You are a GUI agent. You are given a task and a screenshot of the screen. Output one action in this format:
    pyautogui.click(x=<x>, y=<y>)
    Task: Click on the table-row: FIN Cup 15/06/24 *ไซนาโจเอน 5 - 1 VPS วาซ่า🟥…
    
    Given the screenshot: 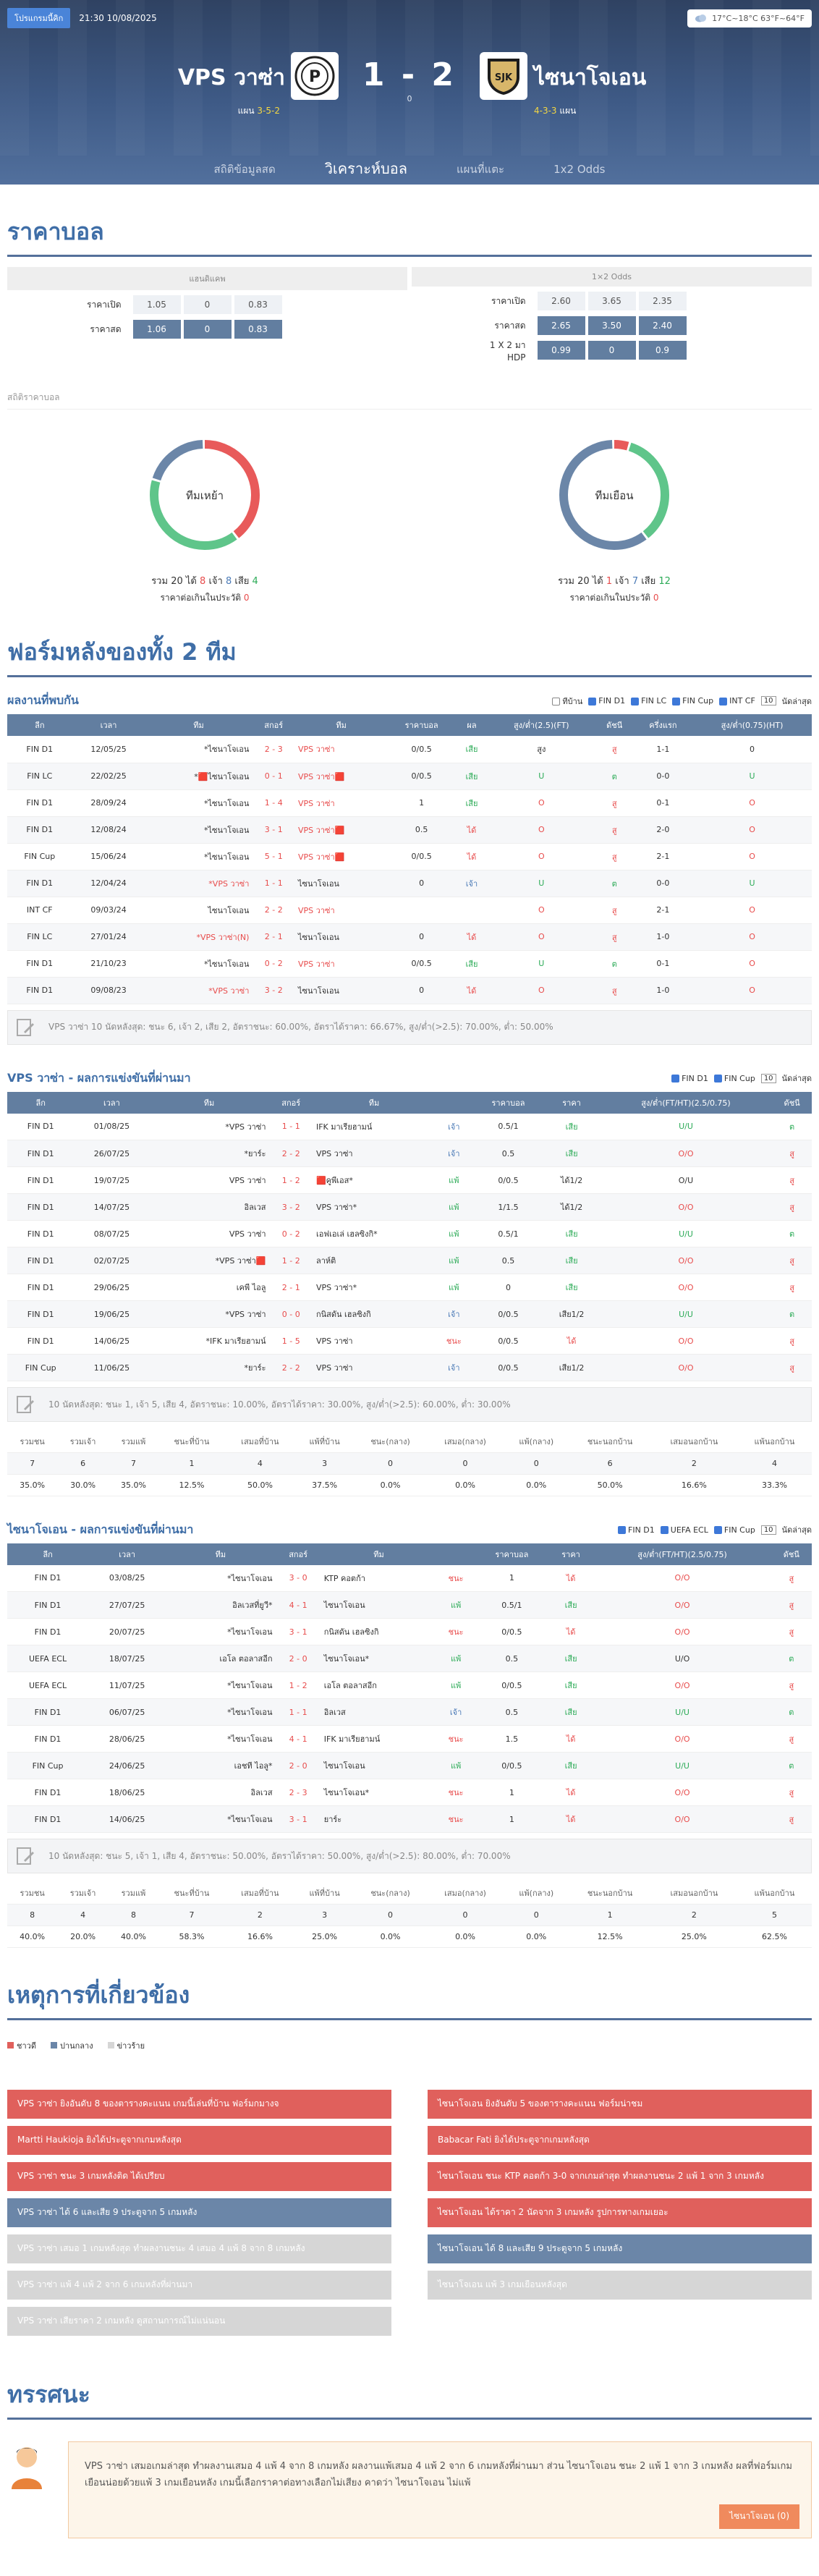 What is the action you would take?
    pyautogui.click(x=409, y=857)
    